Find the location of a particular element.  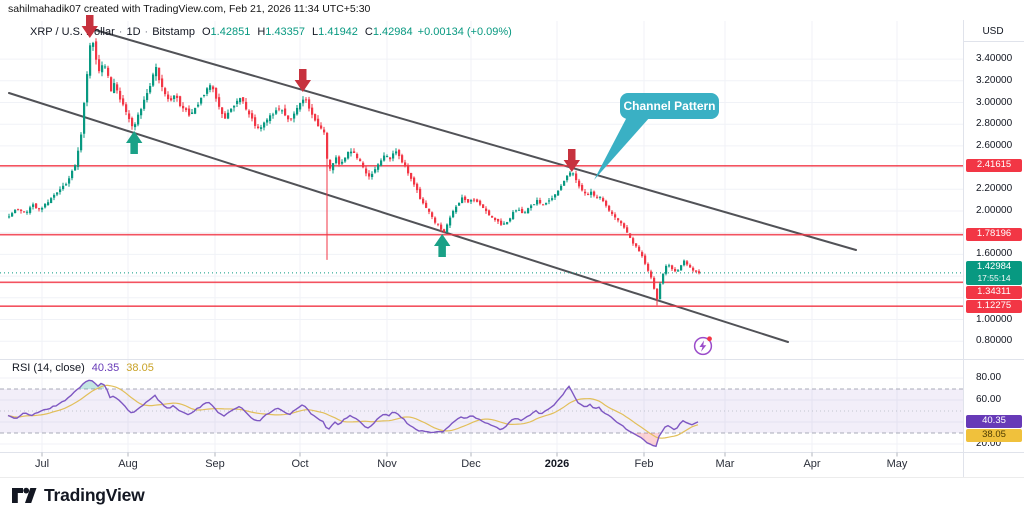

badge-value: 1.78196 is located at coordinates (994, 234).